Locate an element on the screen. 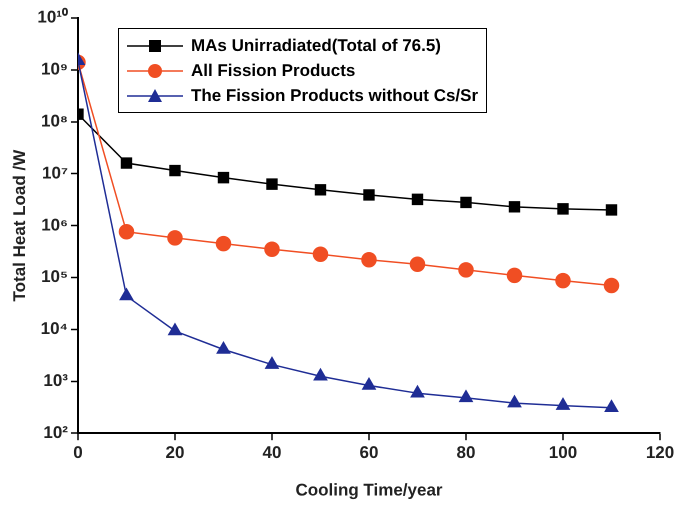 Image resolution: width=678 pixels, height=511 pixels. x-tick-label: 120 is located at coordinates (660, 452).